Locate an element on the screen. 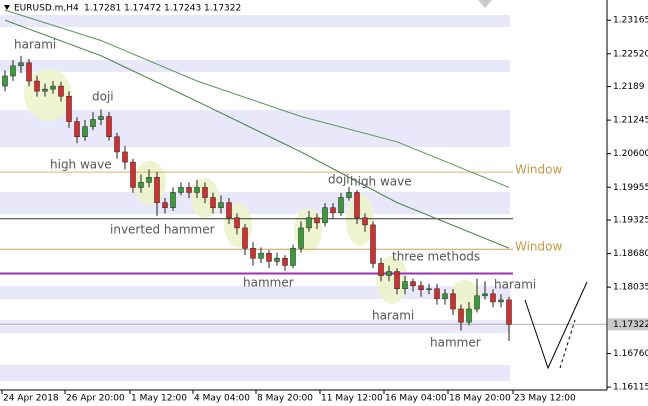 The width and height of the screenshot is (648, 406). y-tick-label: 1.19325 is located at coordinates (630, 221).